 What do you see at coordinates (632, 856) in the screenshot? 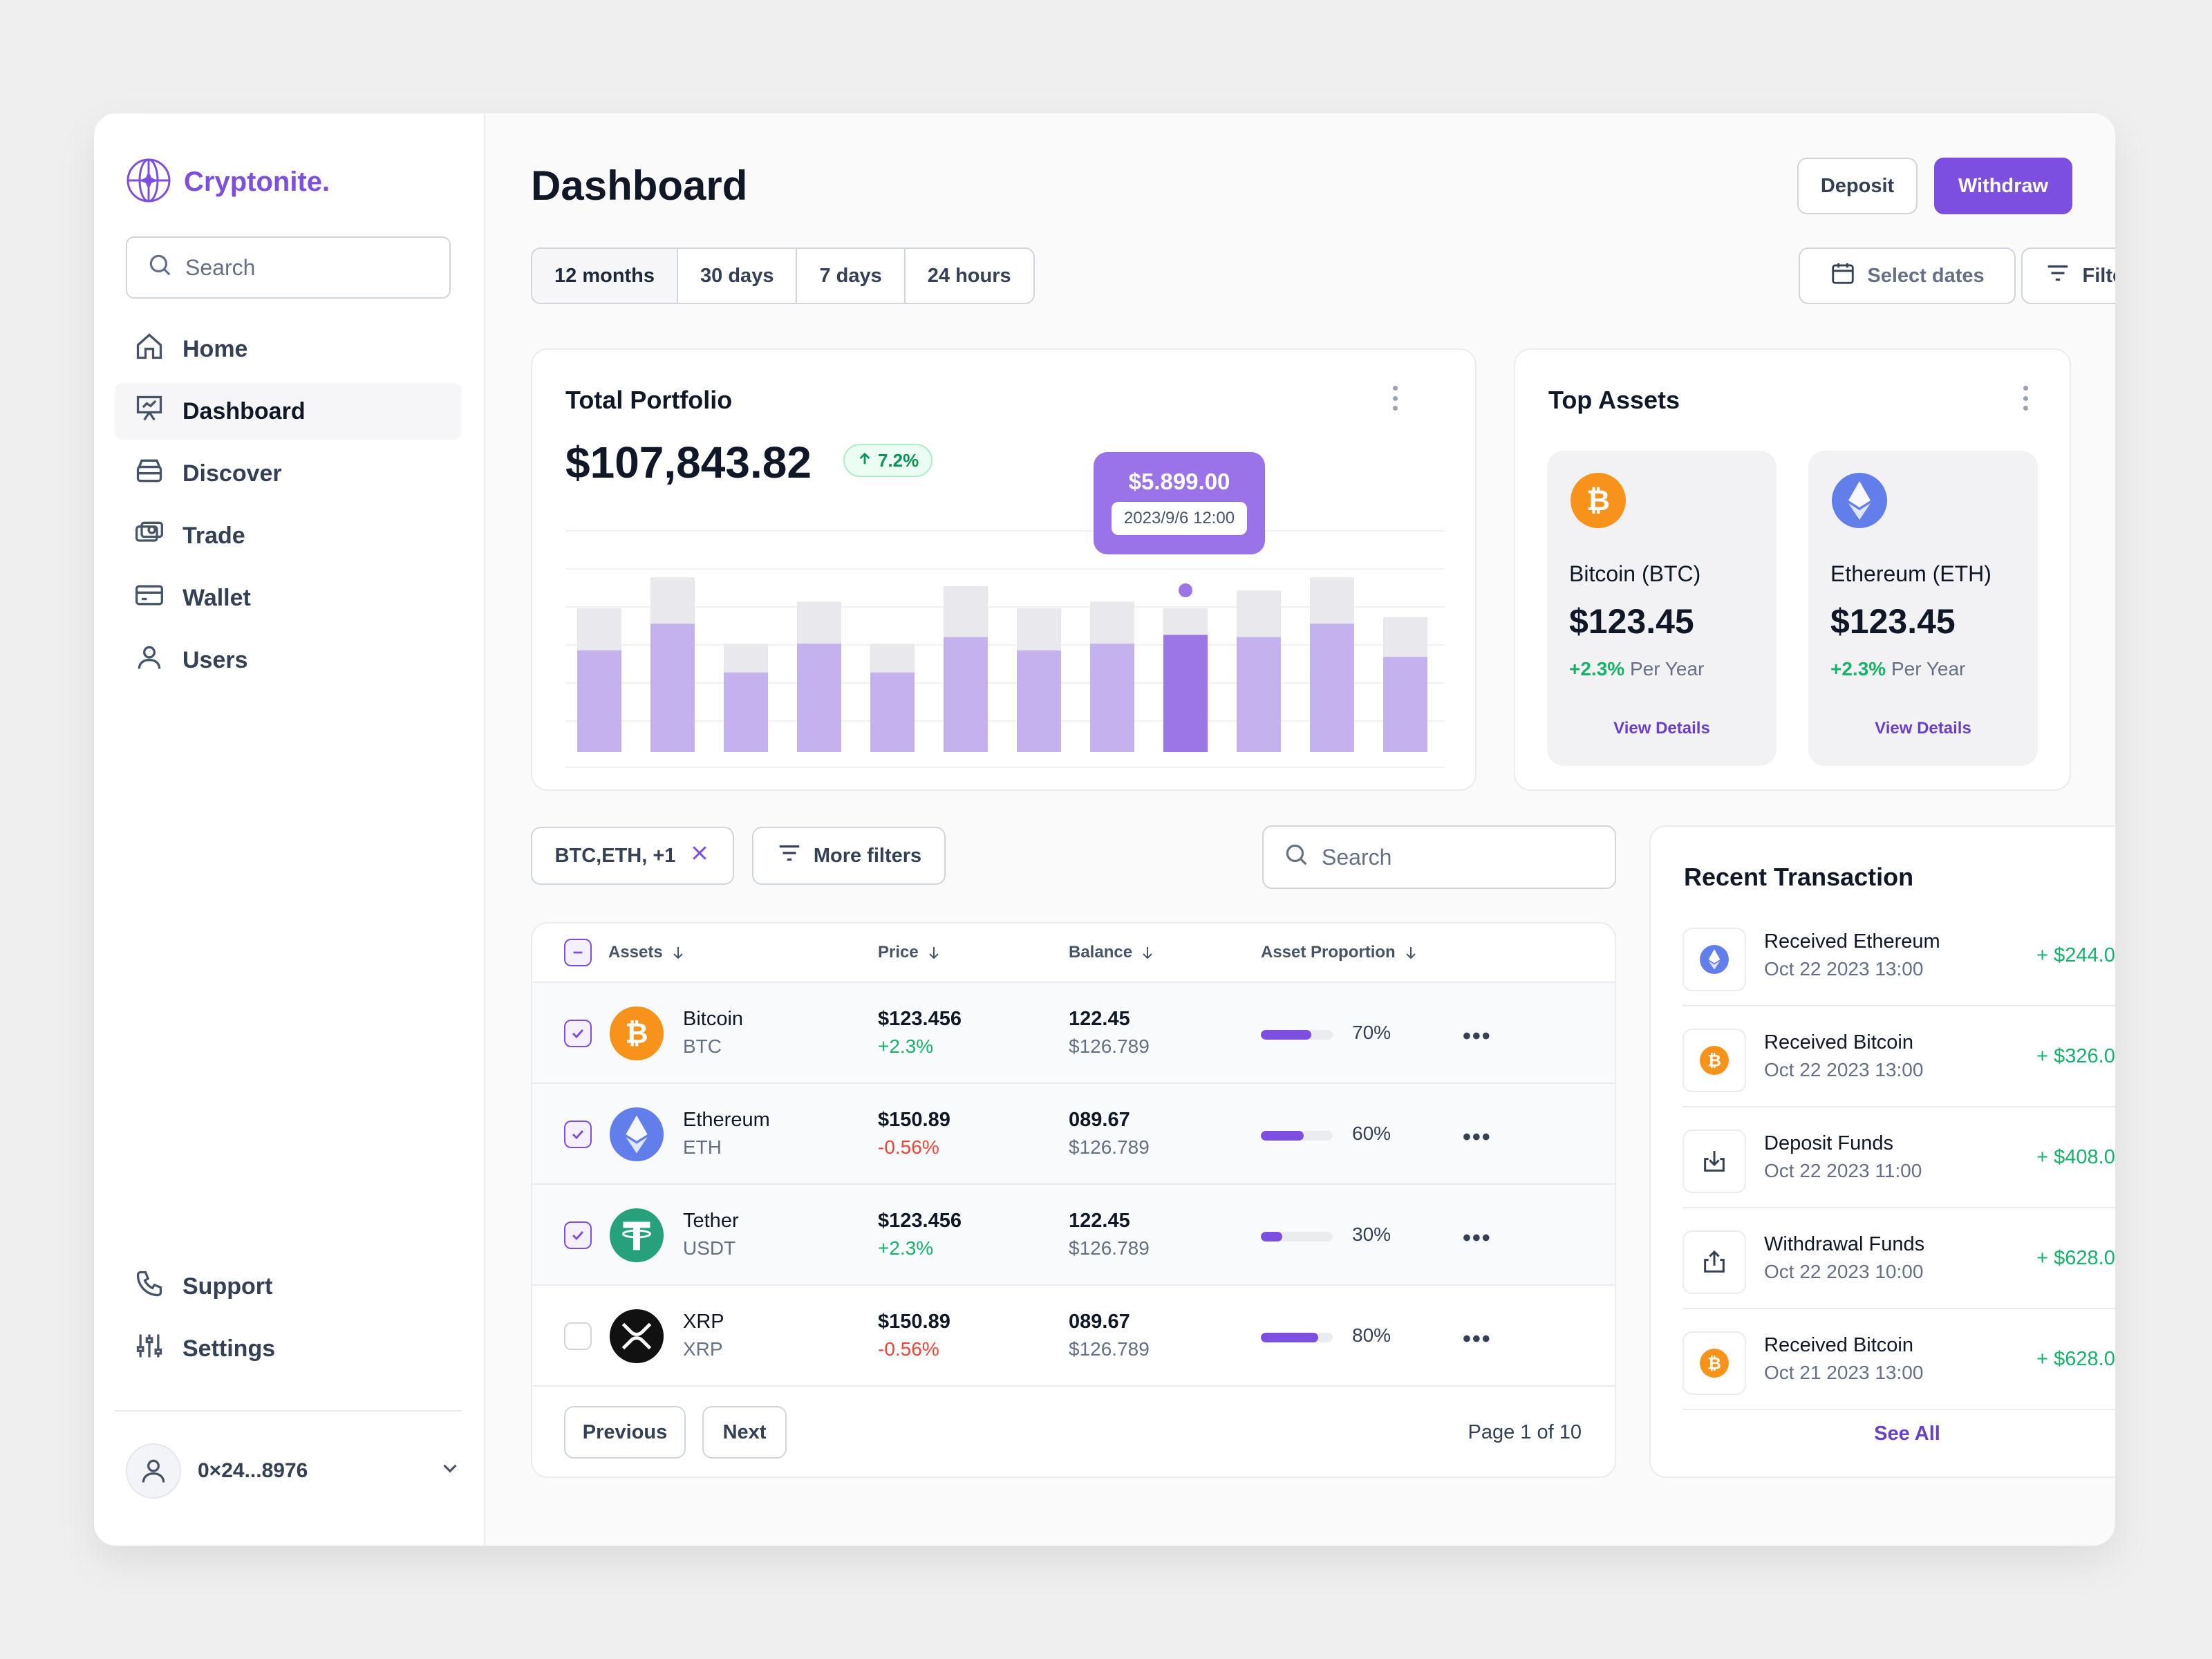
I see `asset-filter-chip: BTC,ETH, +1` at bounding box center [632, 856].